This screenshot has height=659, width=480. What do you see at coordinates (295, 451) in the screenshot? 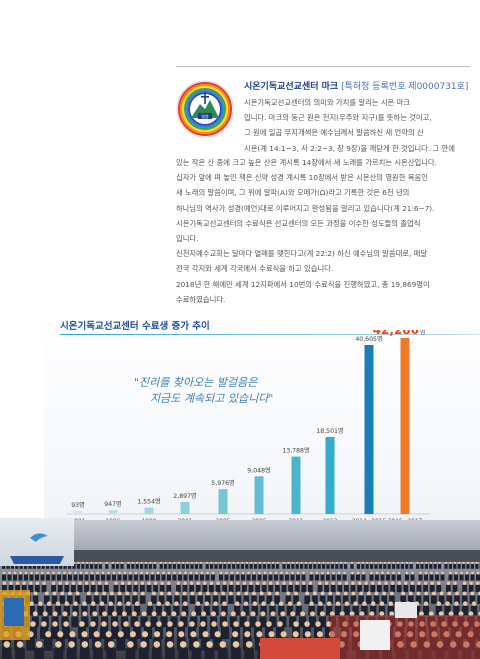
I see `bar-value-label: 13,788명` at bounding box center [295, 451].